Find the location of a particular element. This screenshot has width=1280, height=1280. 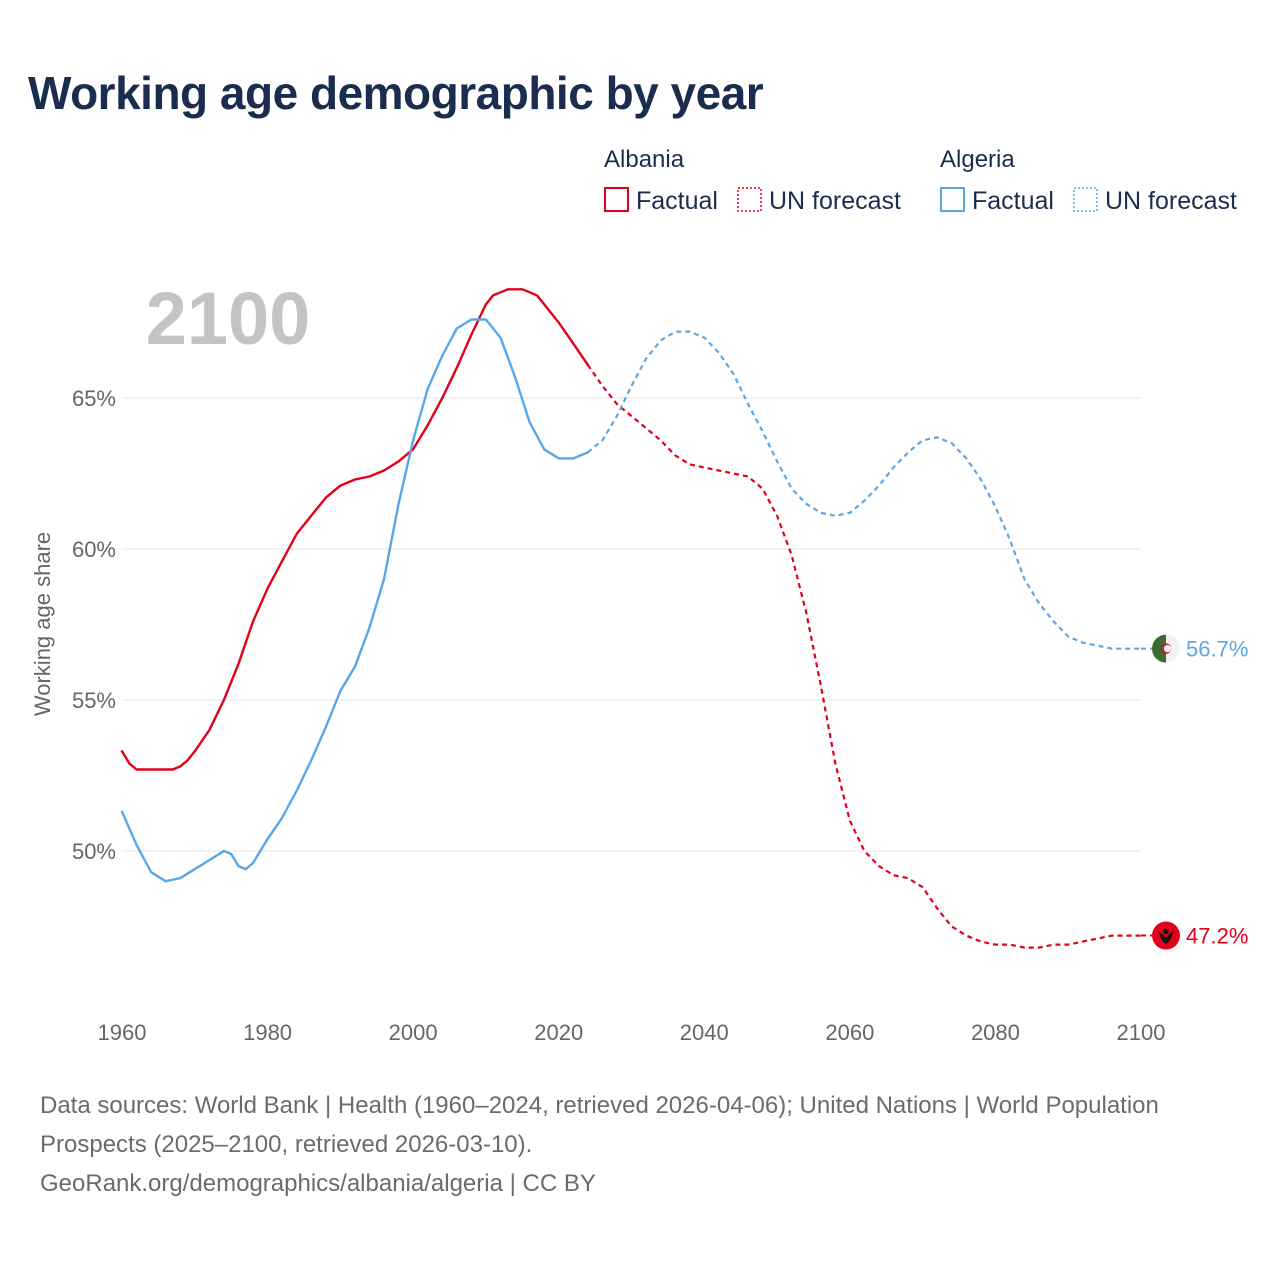

chart-title: Working age demographic by year is located at coordinates (396, 93).